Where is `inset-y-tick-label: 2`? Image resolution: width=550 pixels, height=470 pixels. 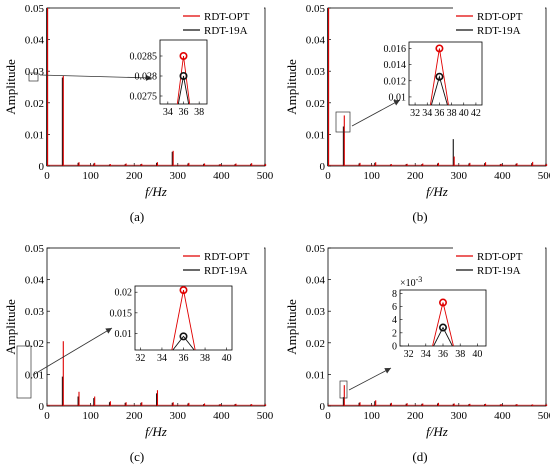
inset-y-tick-label: 2 is located at coordinates (394, 333).